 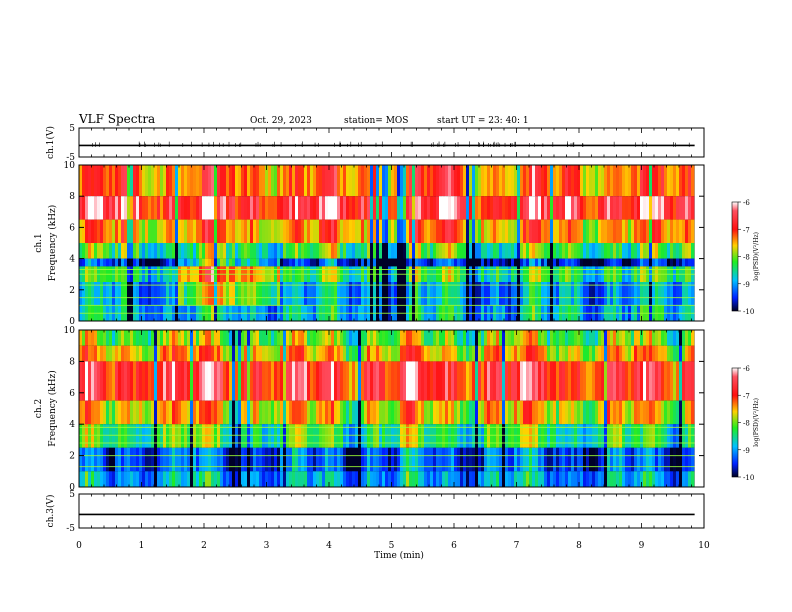 I want to click on panel-frame, so click(x=391, y=511).